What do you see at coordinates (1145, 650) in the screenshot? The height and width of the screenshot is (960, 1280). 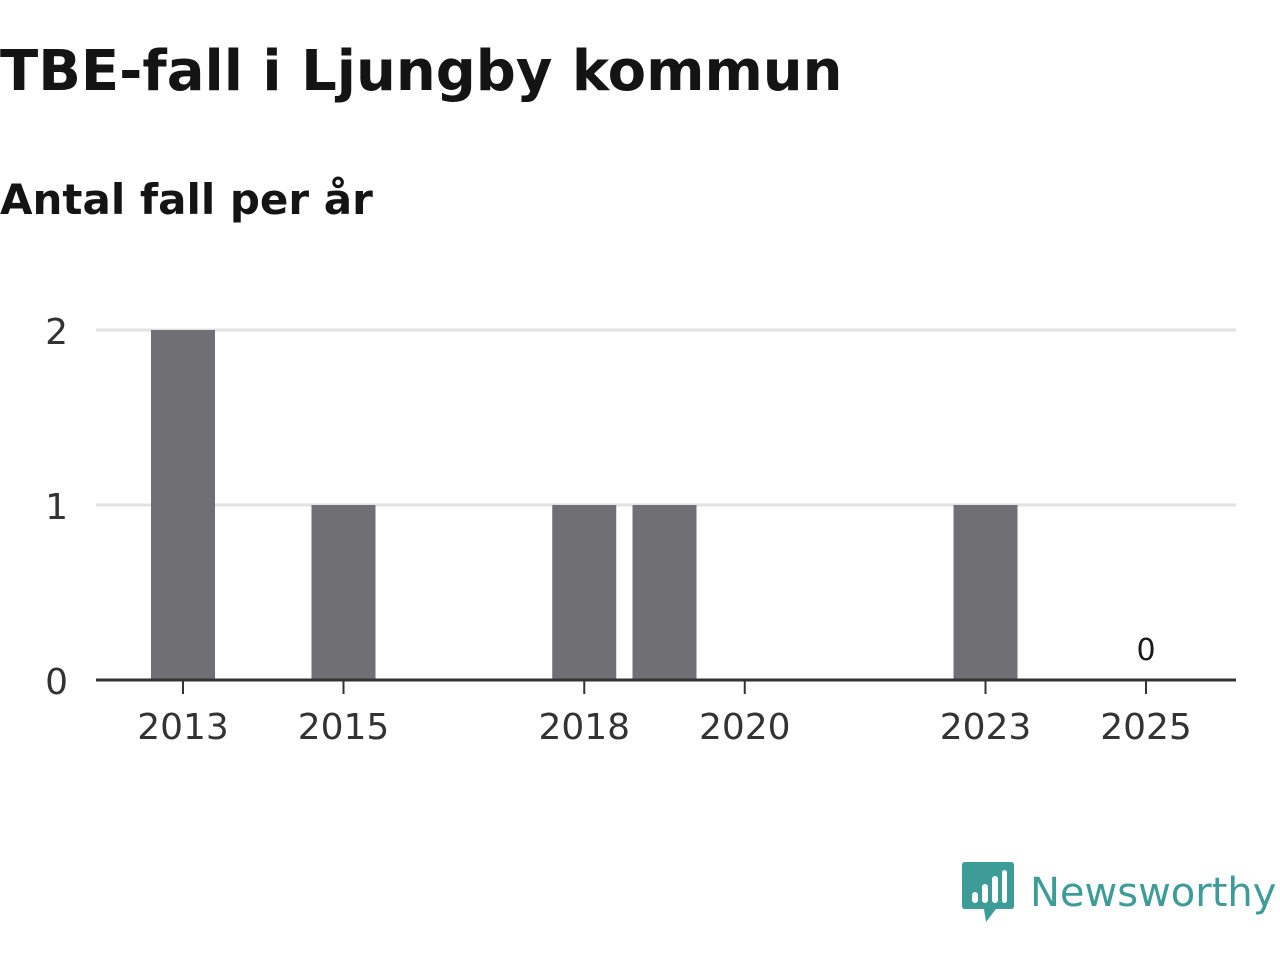 I see `data-label: 0` at bounding box center [1145, 650].